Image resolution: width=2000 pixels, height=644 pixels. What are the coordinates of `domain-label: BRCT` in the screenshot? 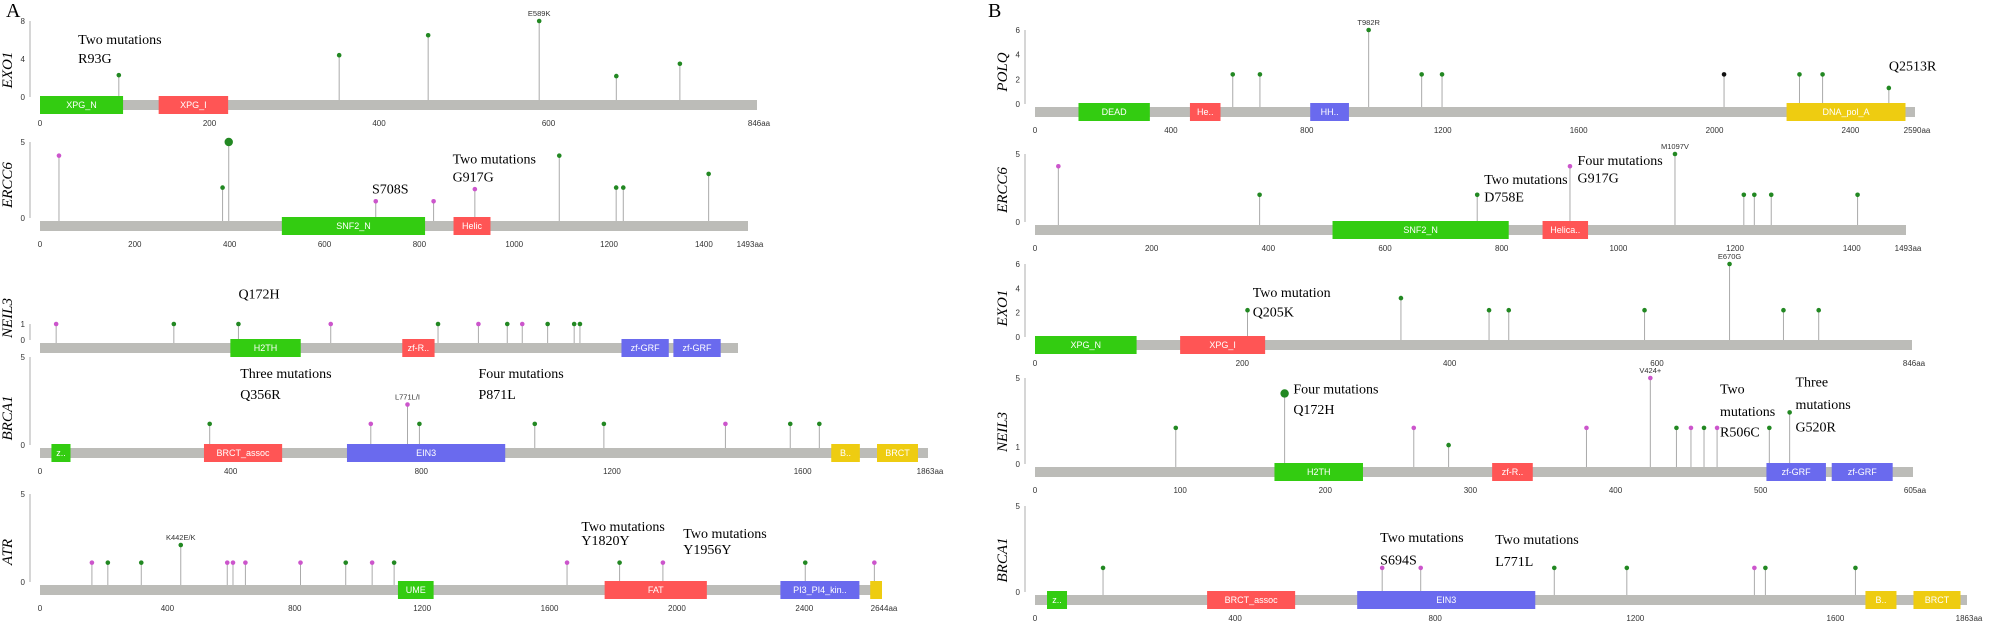 It's located at (897, 453).